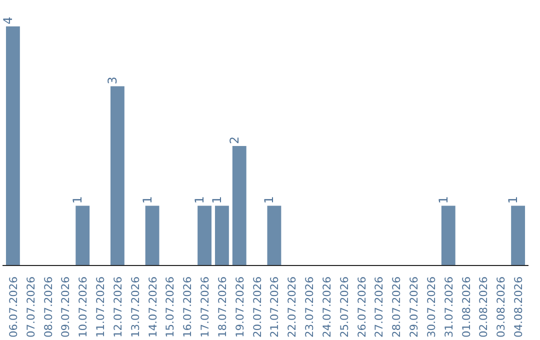  I want to click on x-tick-label: 09.07.2026, so click(65, 307).